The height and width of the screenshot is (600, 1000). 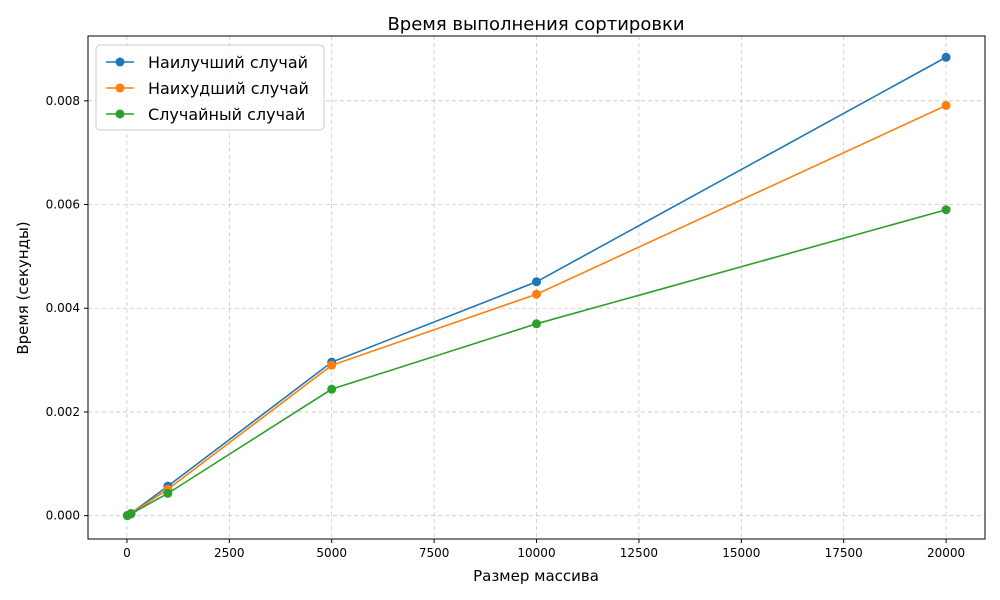 What do you see at coordinates (228, 62) in the screenshot?
I see `legend-label: Наилучший случай` at bounding box center [228, 62].